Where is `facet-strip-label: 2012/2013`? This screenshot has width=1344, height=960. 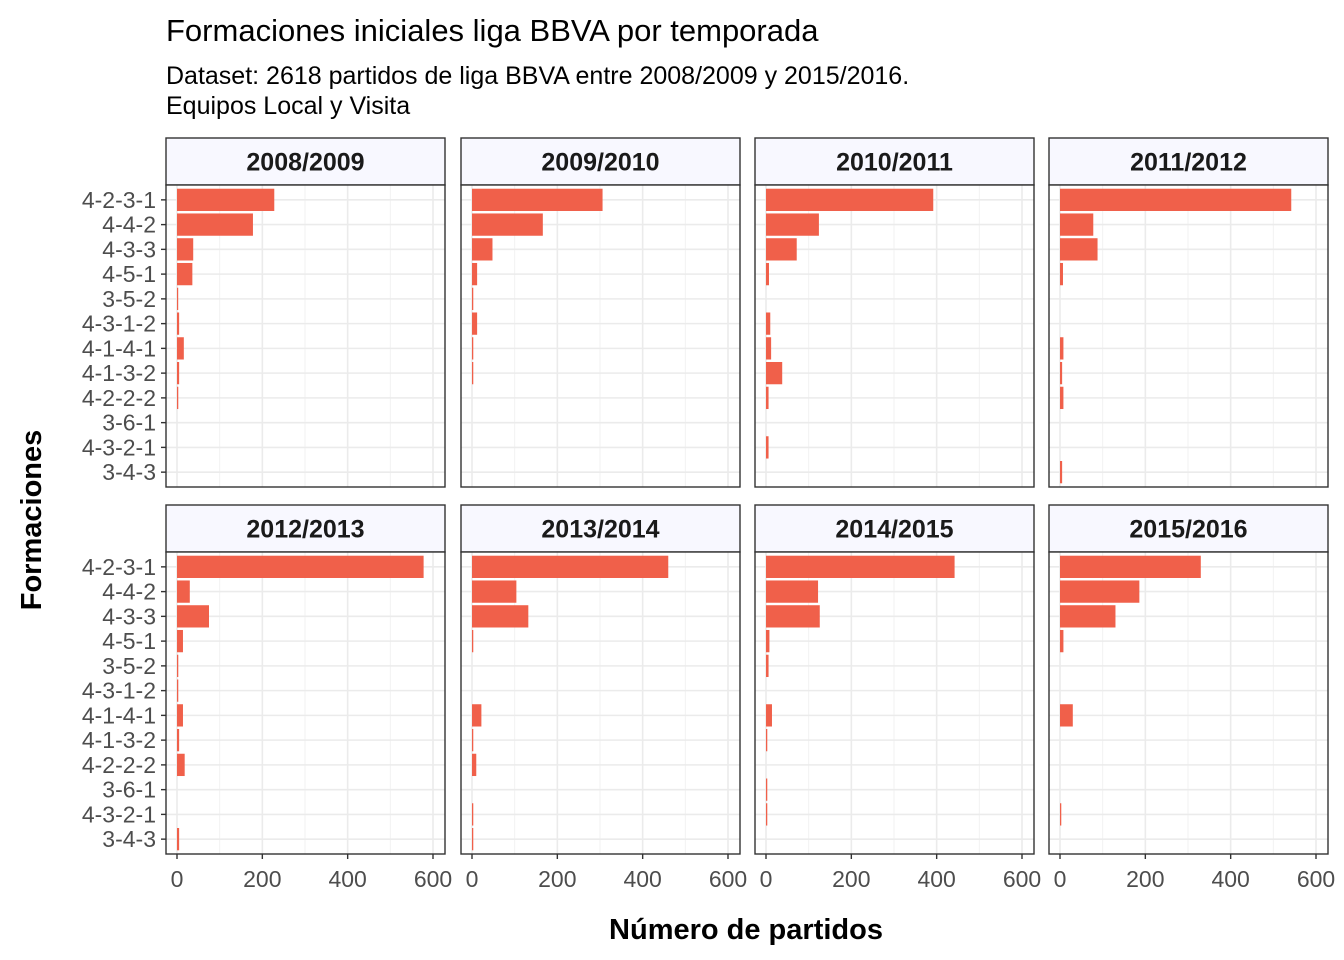 facet-strip-label: 2012/2013 is located at coordinates (305, 530).